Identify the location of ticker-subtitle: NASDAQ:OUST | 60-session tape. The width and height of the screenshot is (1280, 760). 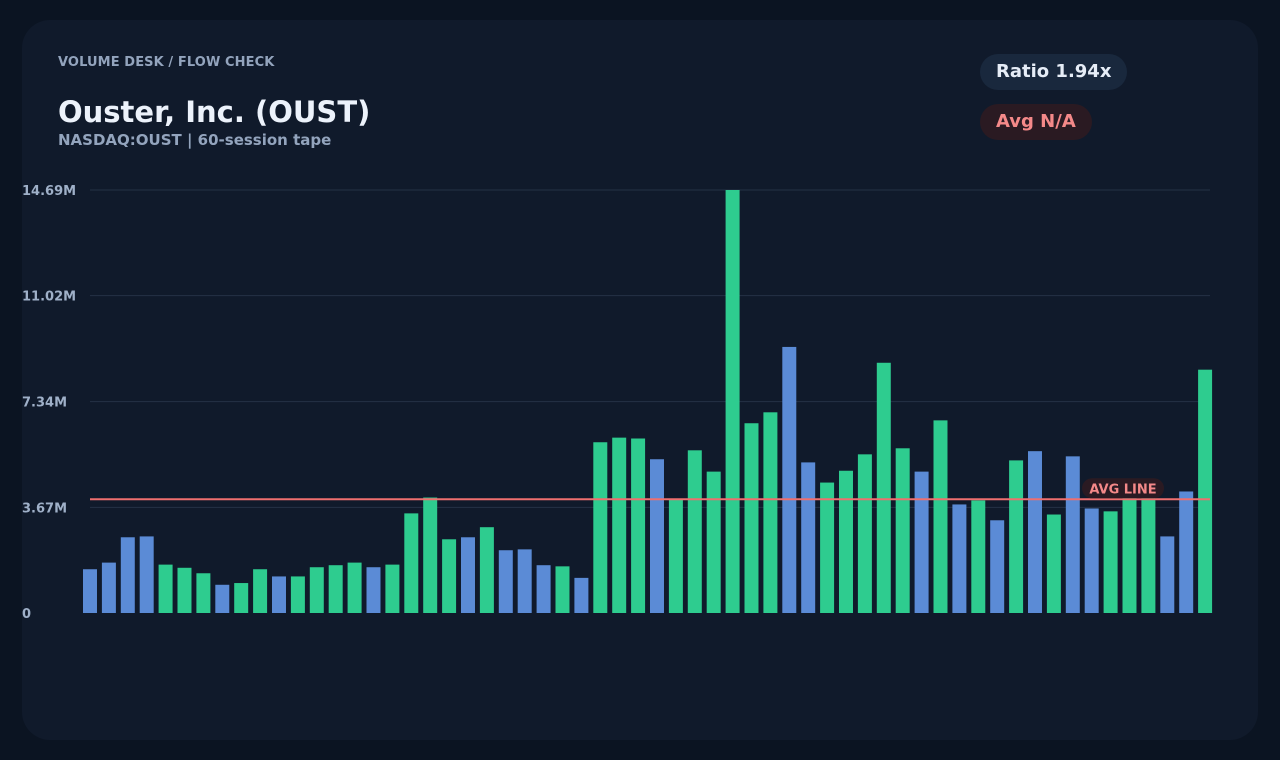
(195, 140).